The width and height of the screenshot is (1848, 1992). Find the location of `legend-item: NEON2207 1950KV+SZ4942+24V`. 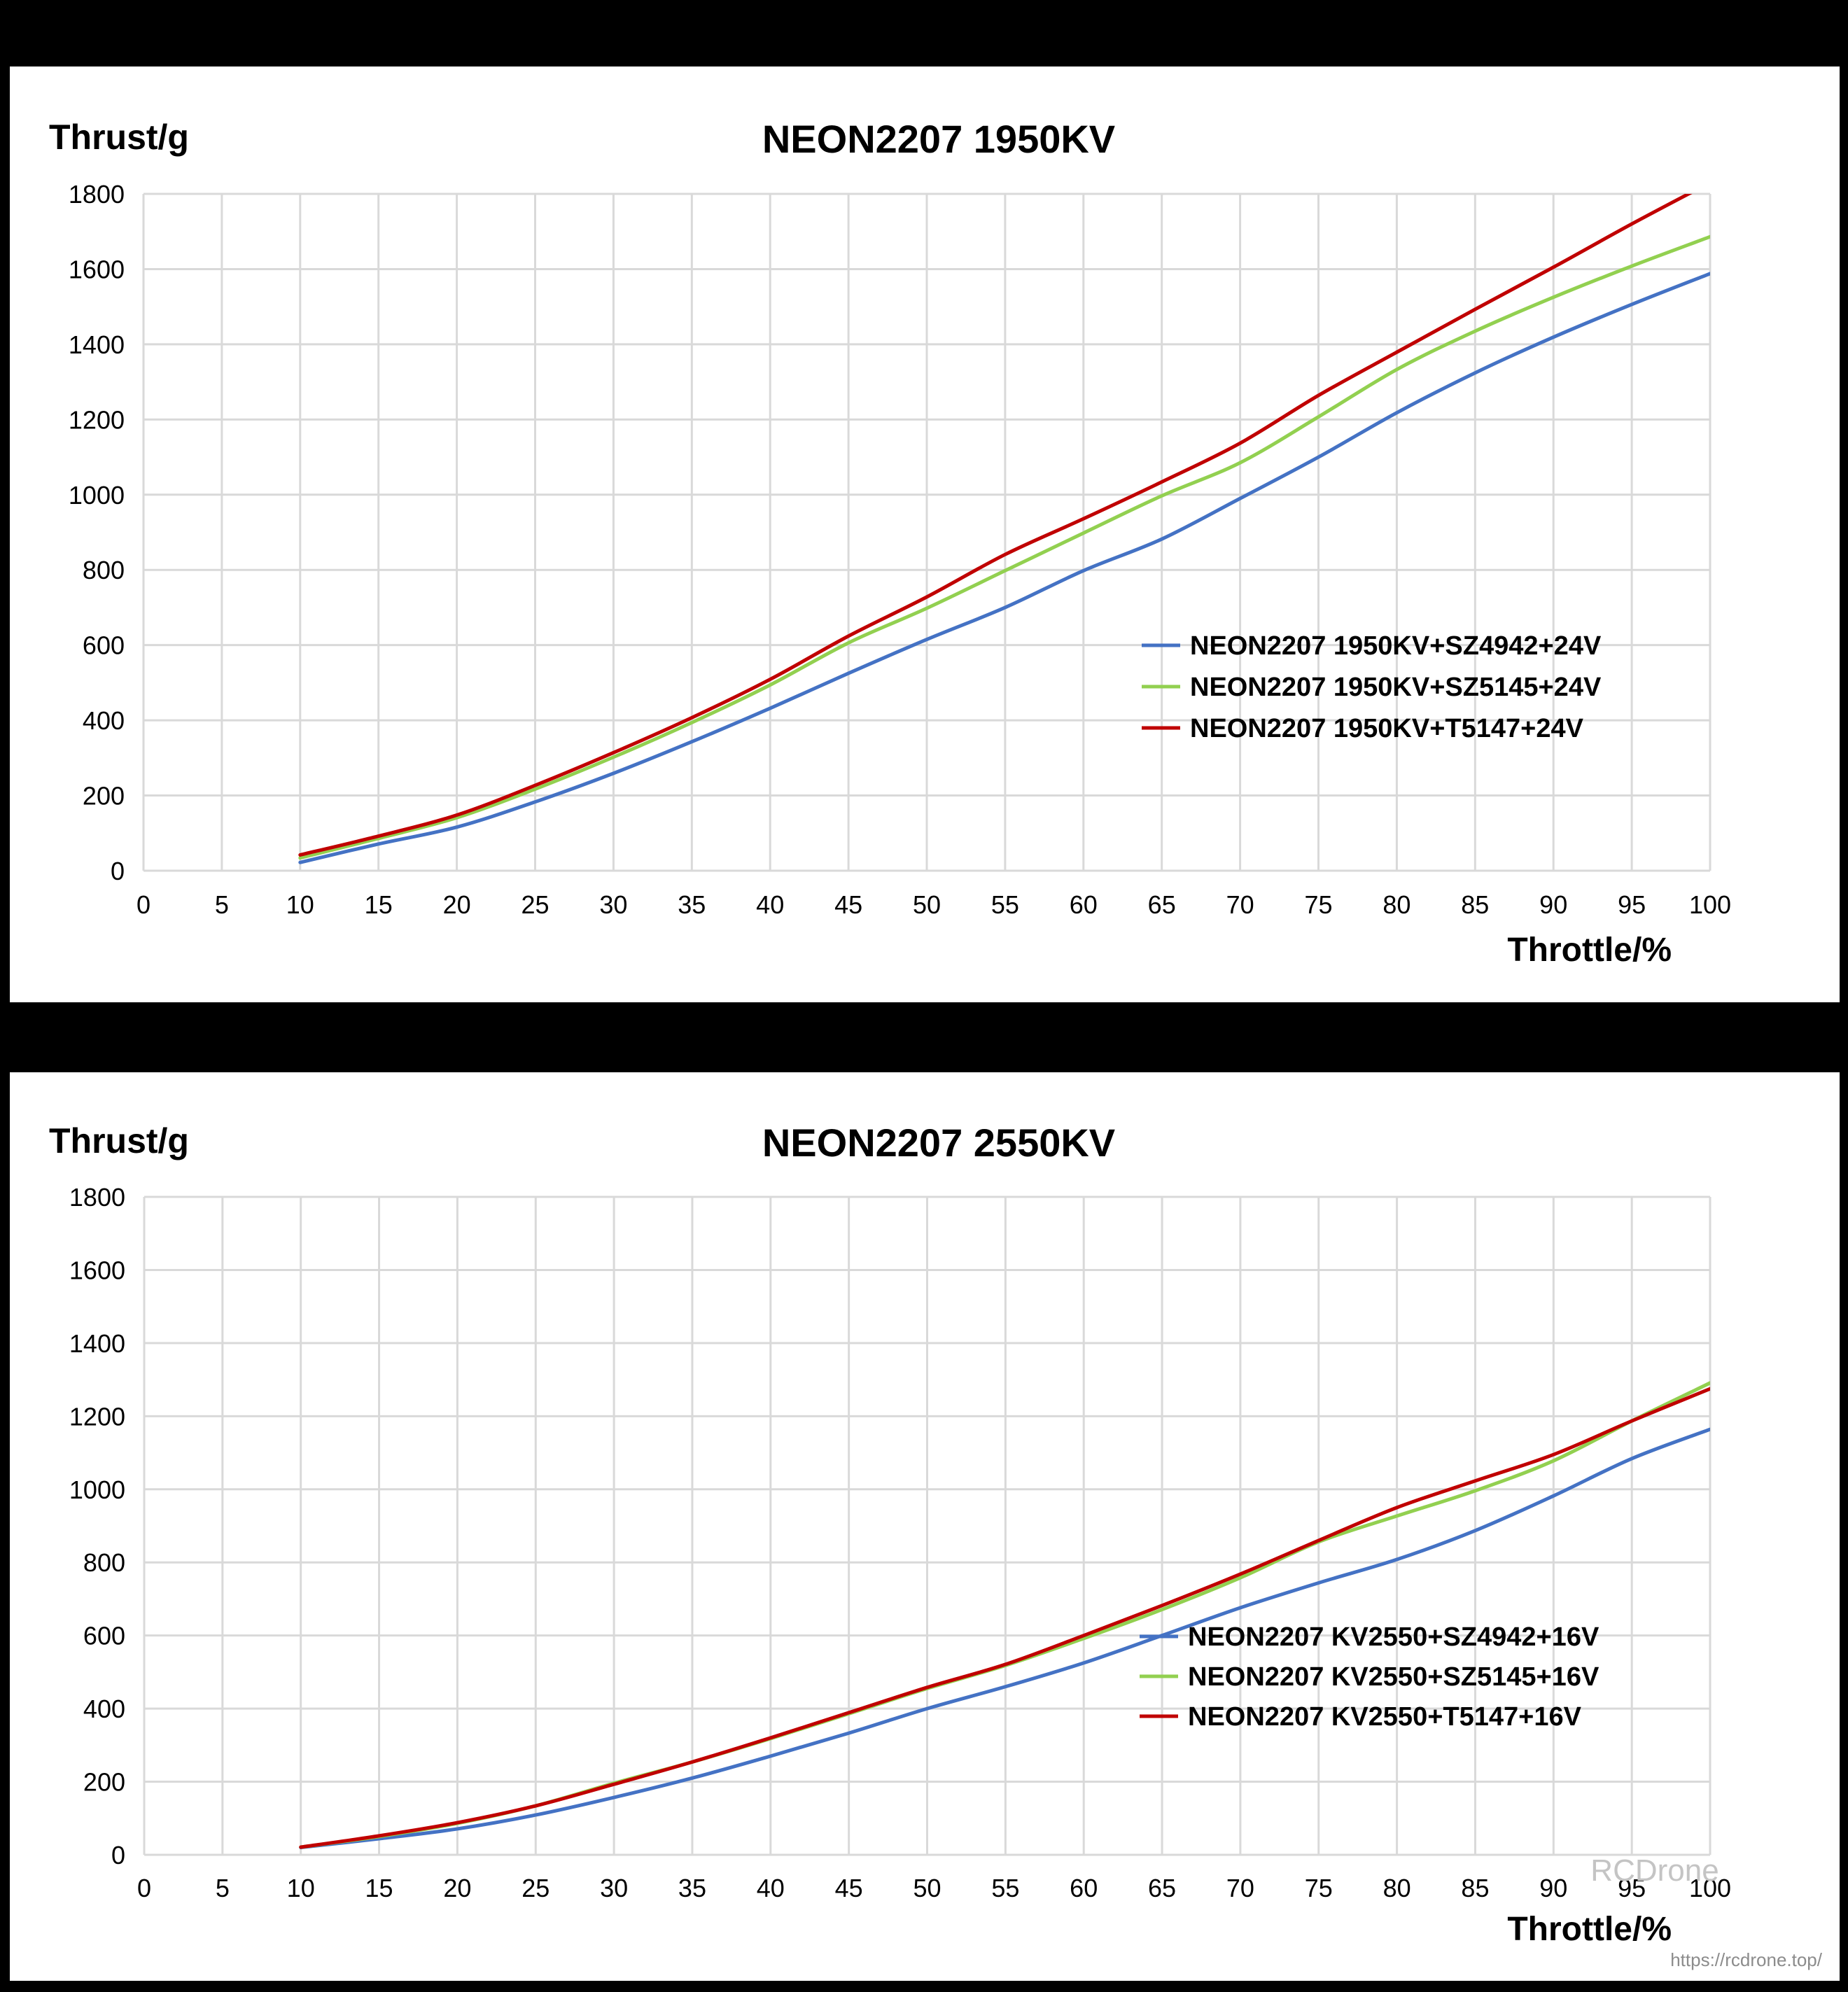

legend-item: NEON2207 1950KV+SZ4942+24V is located at coordinates (1372, 646).